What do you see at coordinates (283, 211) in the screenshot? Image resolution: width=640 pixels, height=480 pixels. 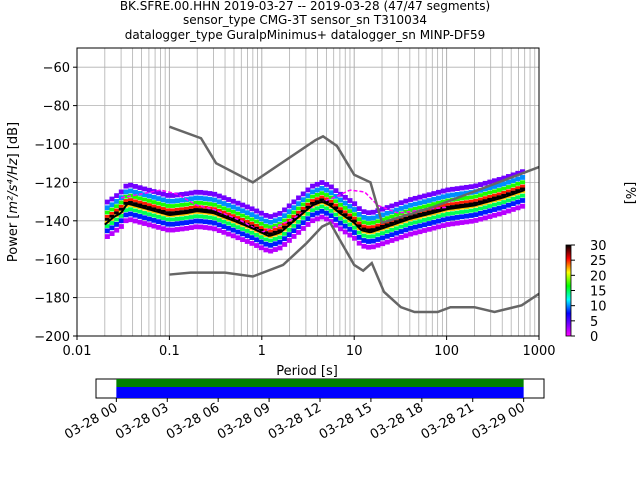 I see `outlier-psd-line` at bounding box center [283, 211].